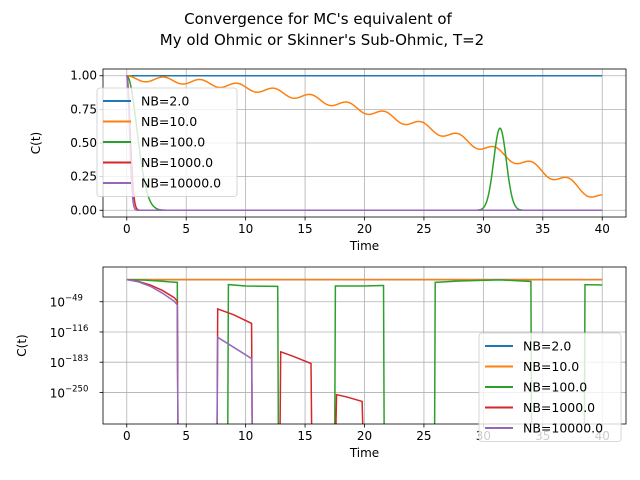  What do you see at coordinates (318, 19) in the screenshot?
I see `figure-title-line1: Convergence for MC's equivalent of` at bounding box center [318, 19].